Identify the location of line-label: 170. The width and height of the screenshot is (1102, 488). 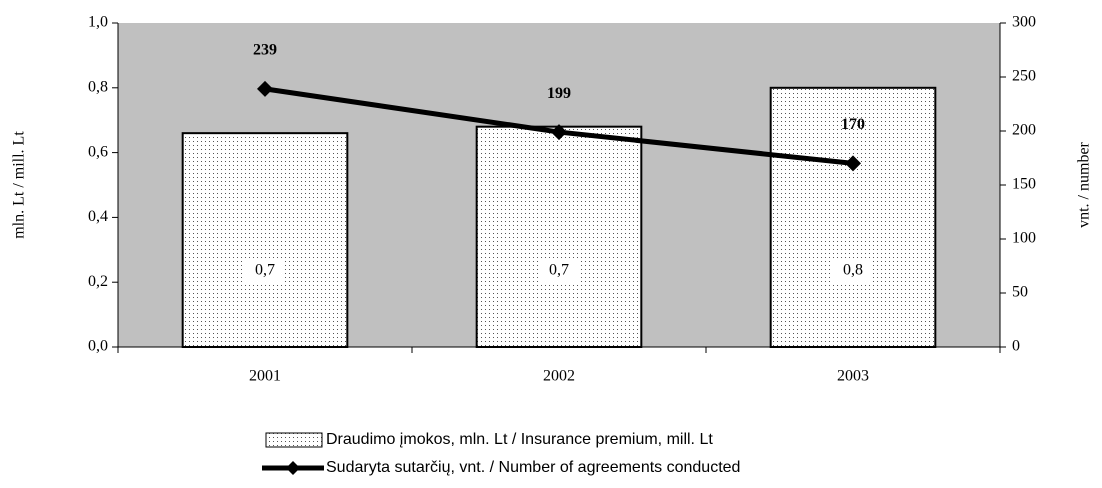
(853, 124).